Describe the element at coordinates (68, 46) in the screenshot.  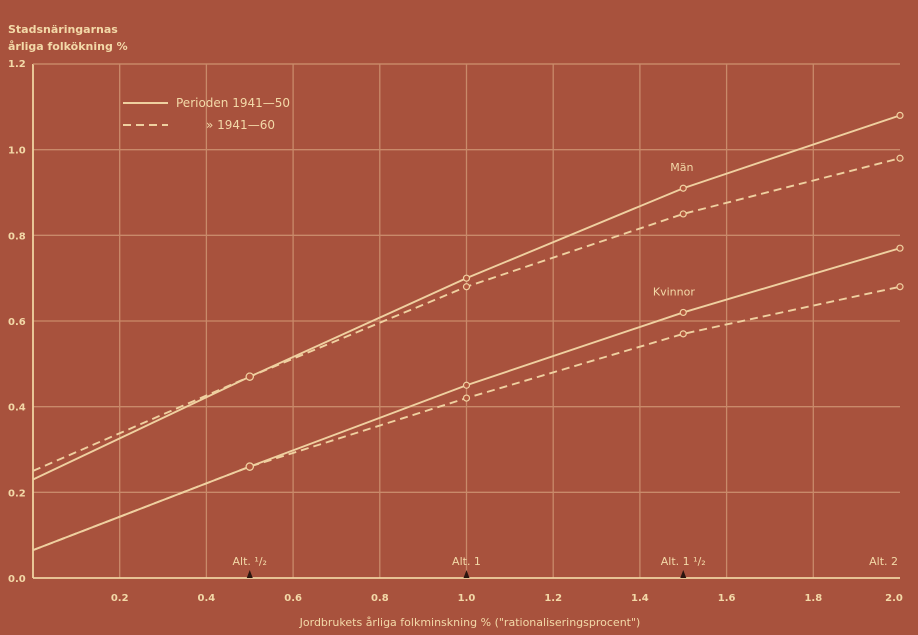
I see `y-axis-title-line-2: årliga folkökning %` at that location.